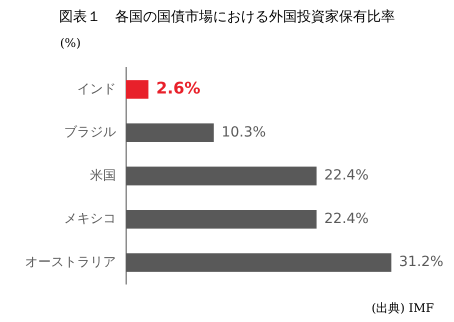 This screenshot has width=454, height=322. Describe the element at coordinates (421, 262) in the screenshot. I see `data-label: 31.2%` at that location.